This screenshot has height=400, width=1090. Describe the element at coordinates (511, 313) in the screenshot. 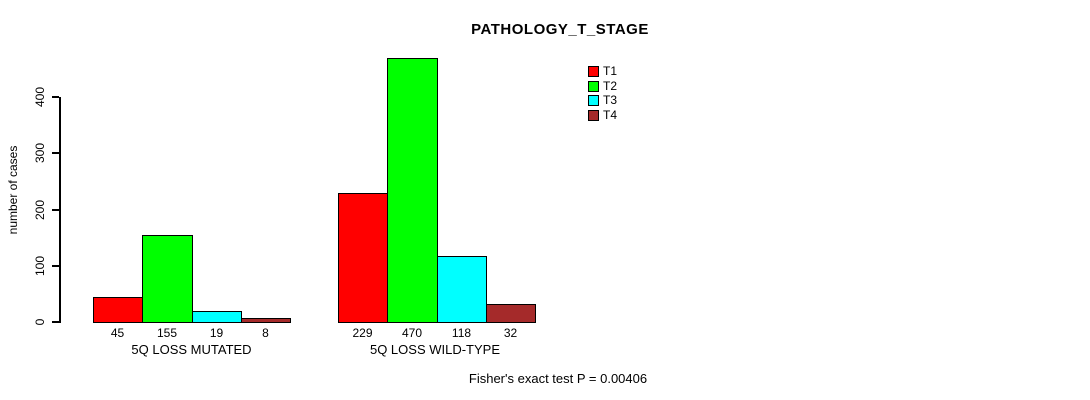

I see `bar-t4-group2` at that location.